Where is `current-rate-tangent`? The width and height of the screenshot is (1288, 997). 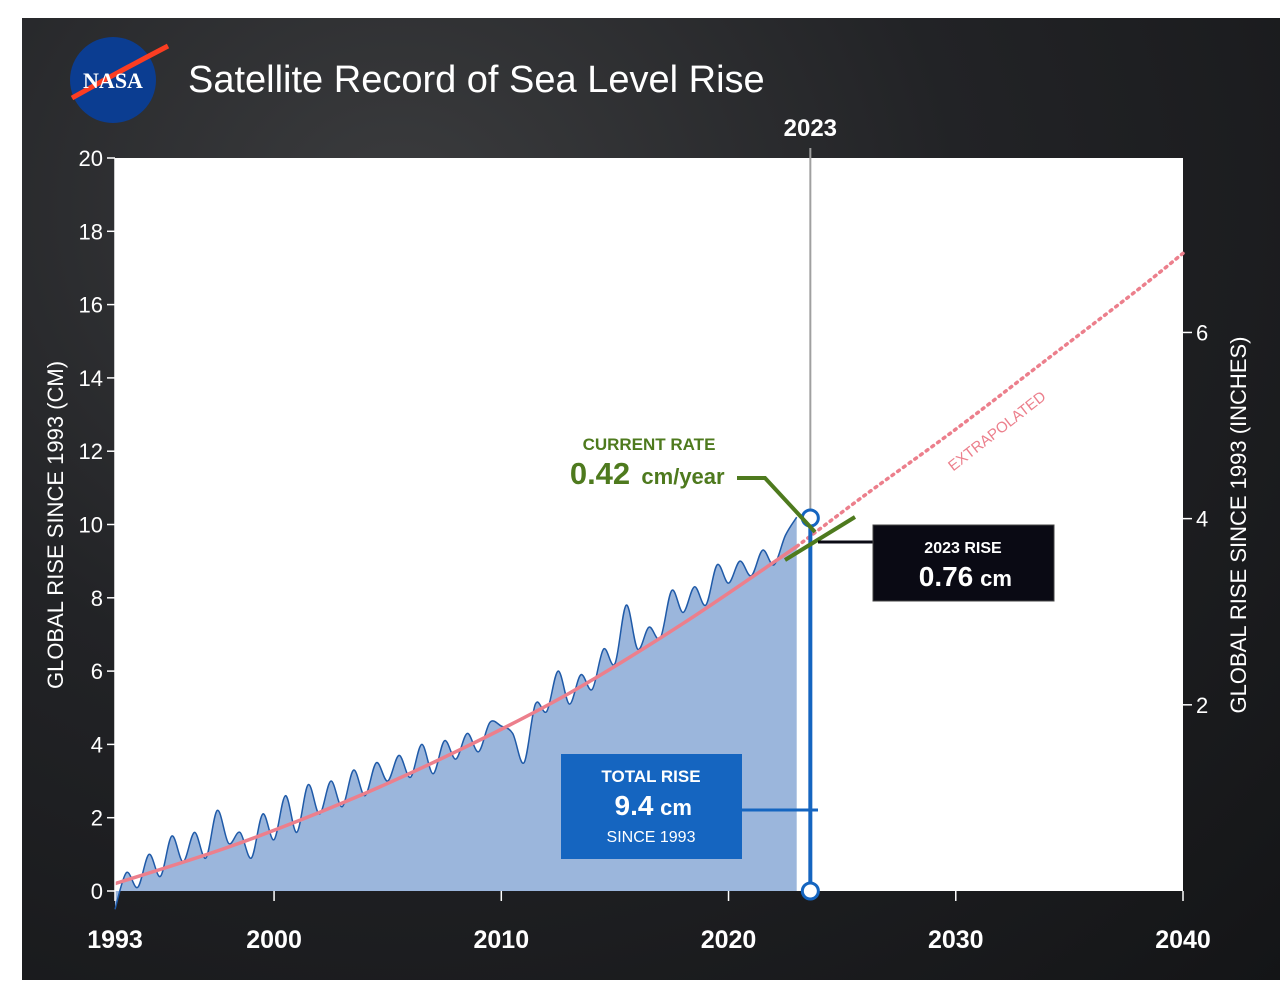 current-rate-tangent is located at coordinates (820, 538).